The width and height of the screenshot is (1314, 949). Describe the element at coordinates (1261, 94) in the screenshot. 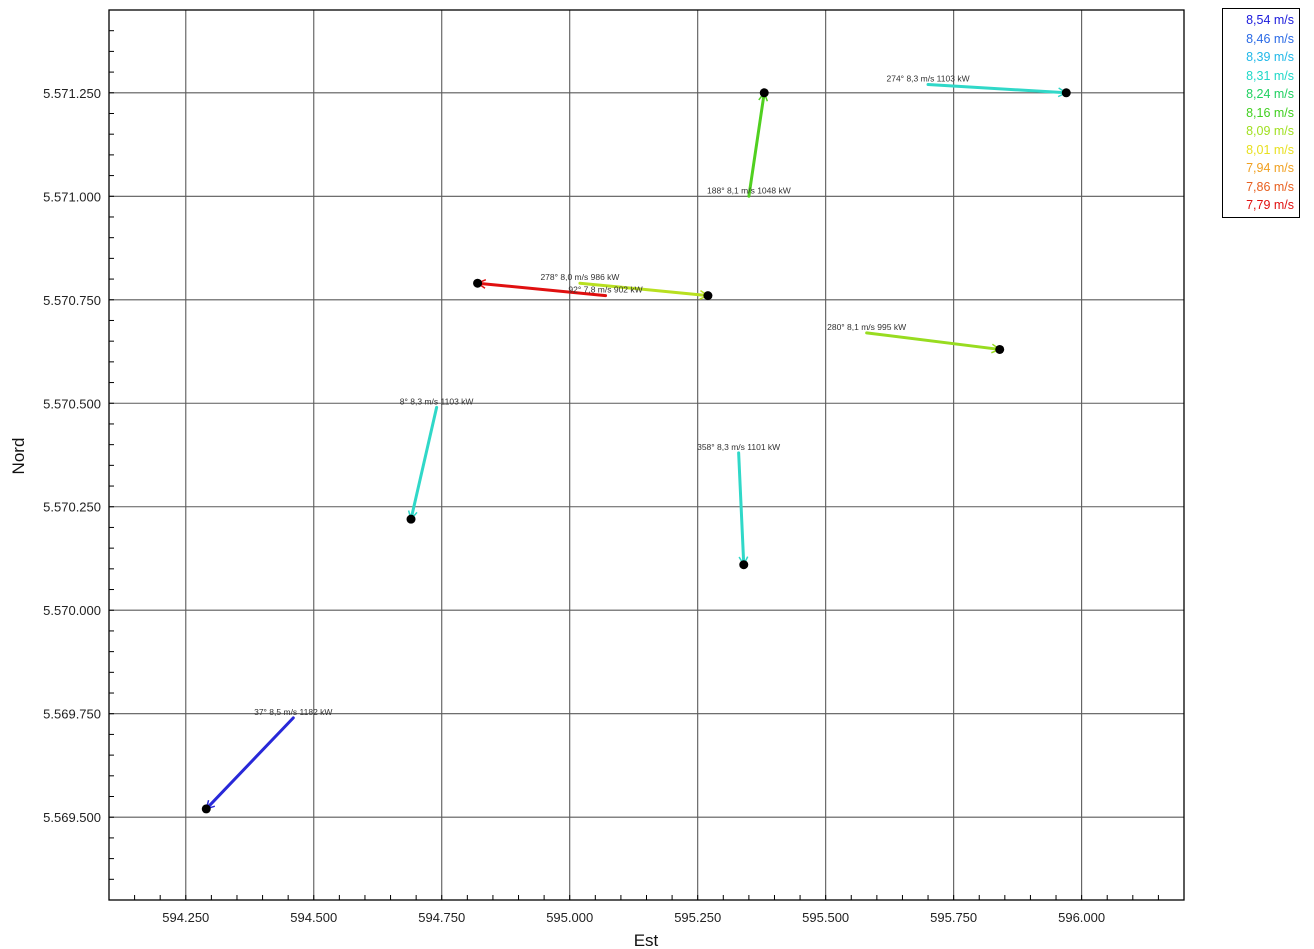

I see `legend-item: 8,24 m/s` at that location.